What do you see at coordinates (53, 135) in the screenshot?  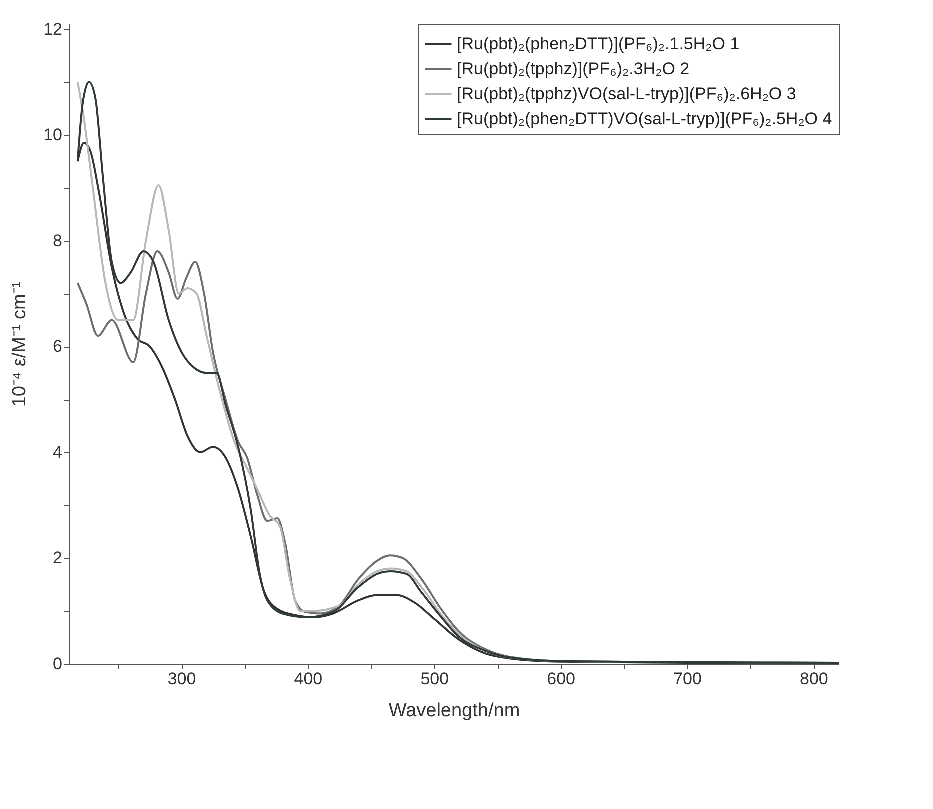 I see `y-tick-label: 10` at bounding box center [53, 135].